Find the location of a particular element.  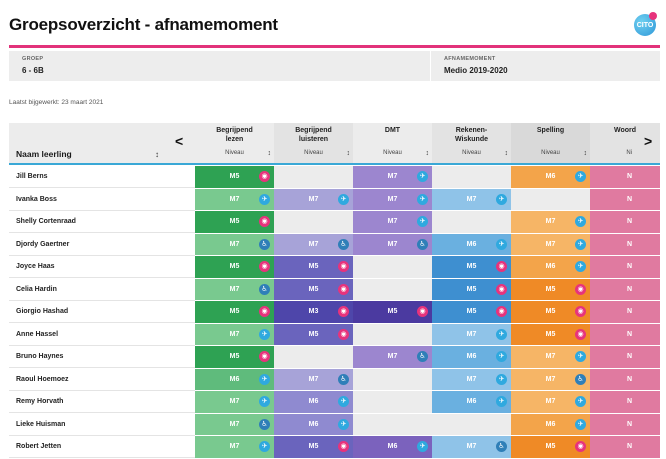

table-row: Anne Hassel M7 ✈ M5 ◉ M7 ✈ M5 ◉ N is located at coordinates (334, 334).